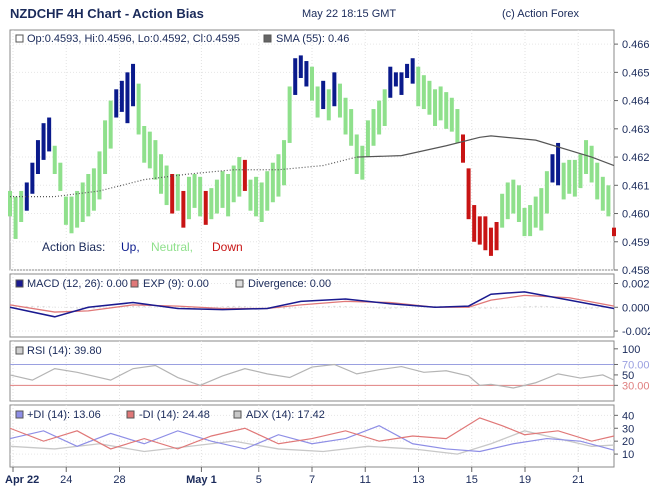 Image resolution: width=650 pixels, height=489 pixels. What do you see at coordinates (77, 284) in the screenshot?
I see `macd-legend-label: MACD (12, 26): 0.00` at bounding box center [77, 284].